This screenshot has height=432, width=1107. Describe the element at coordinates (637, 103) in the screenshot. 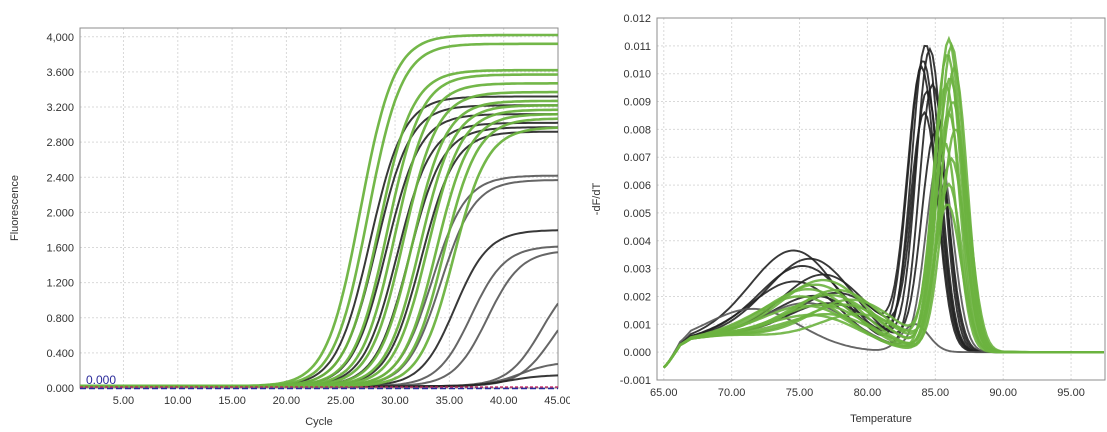

I see `melt-y-tick-label: 0.009` at that location.